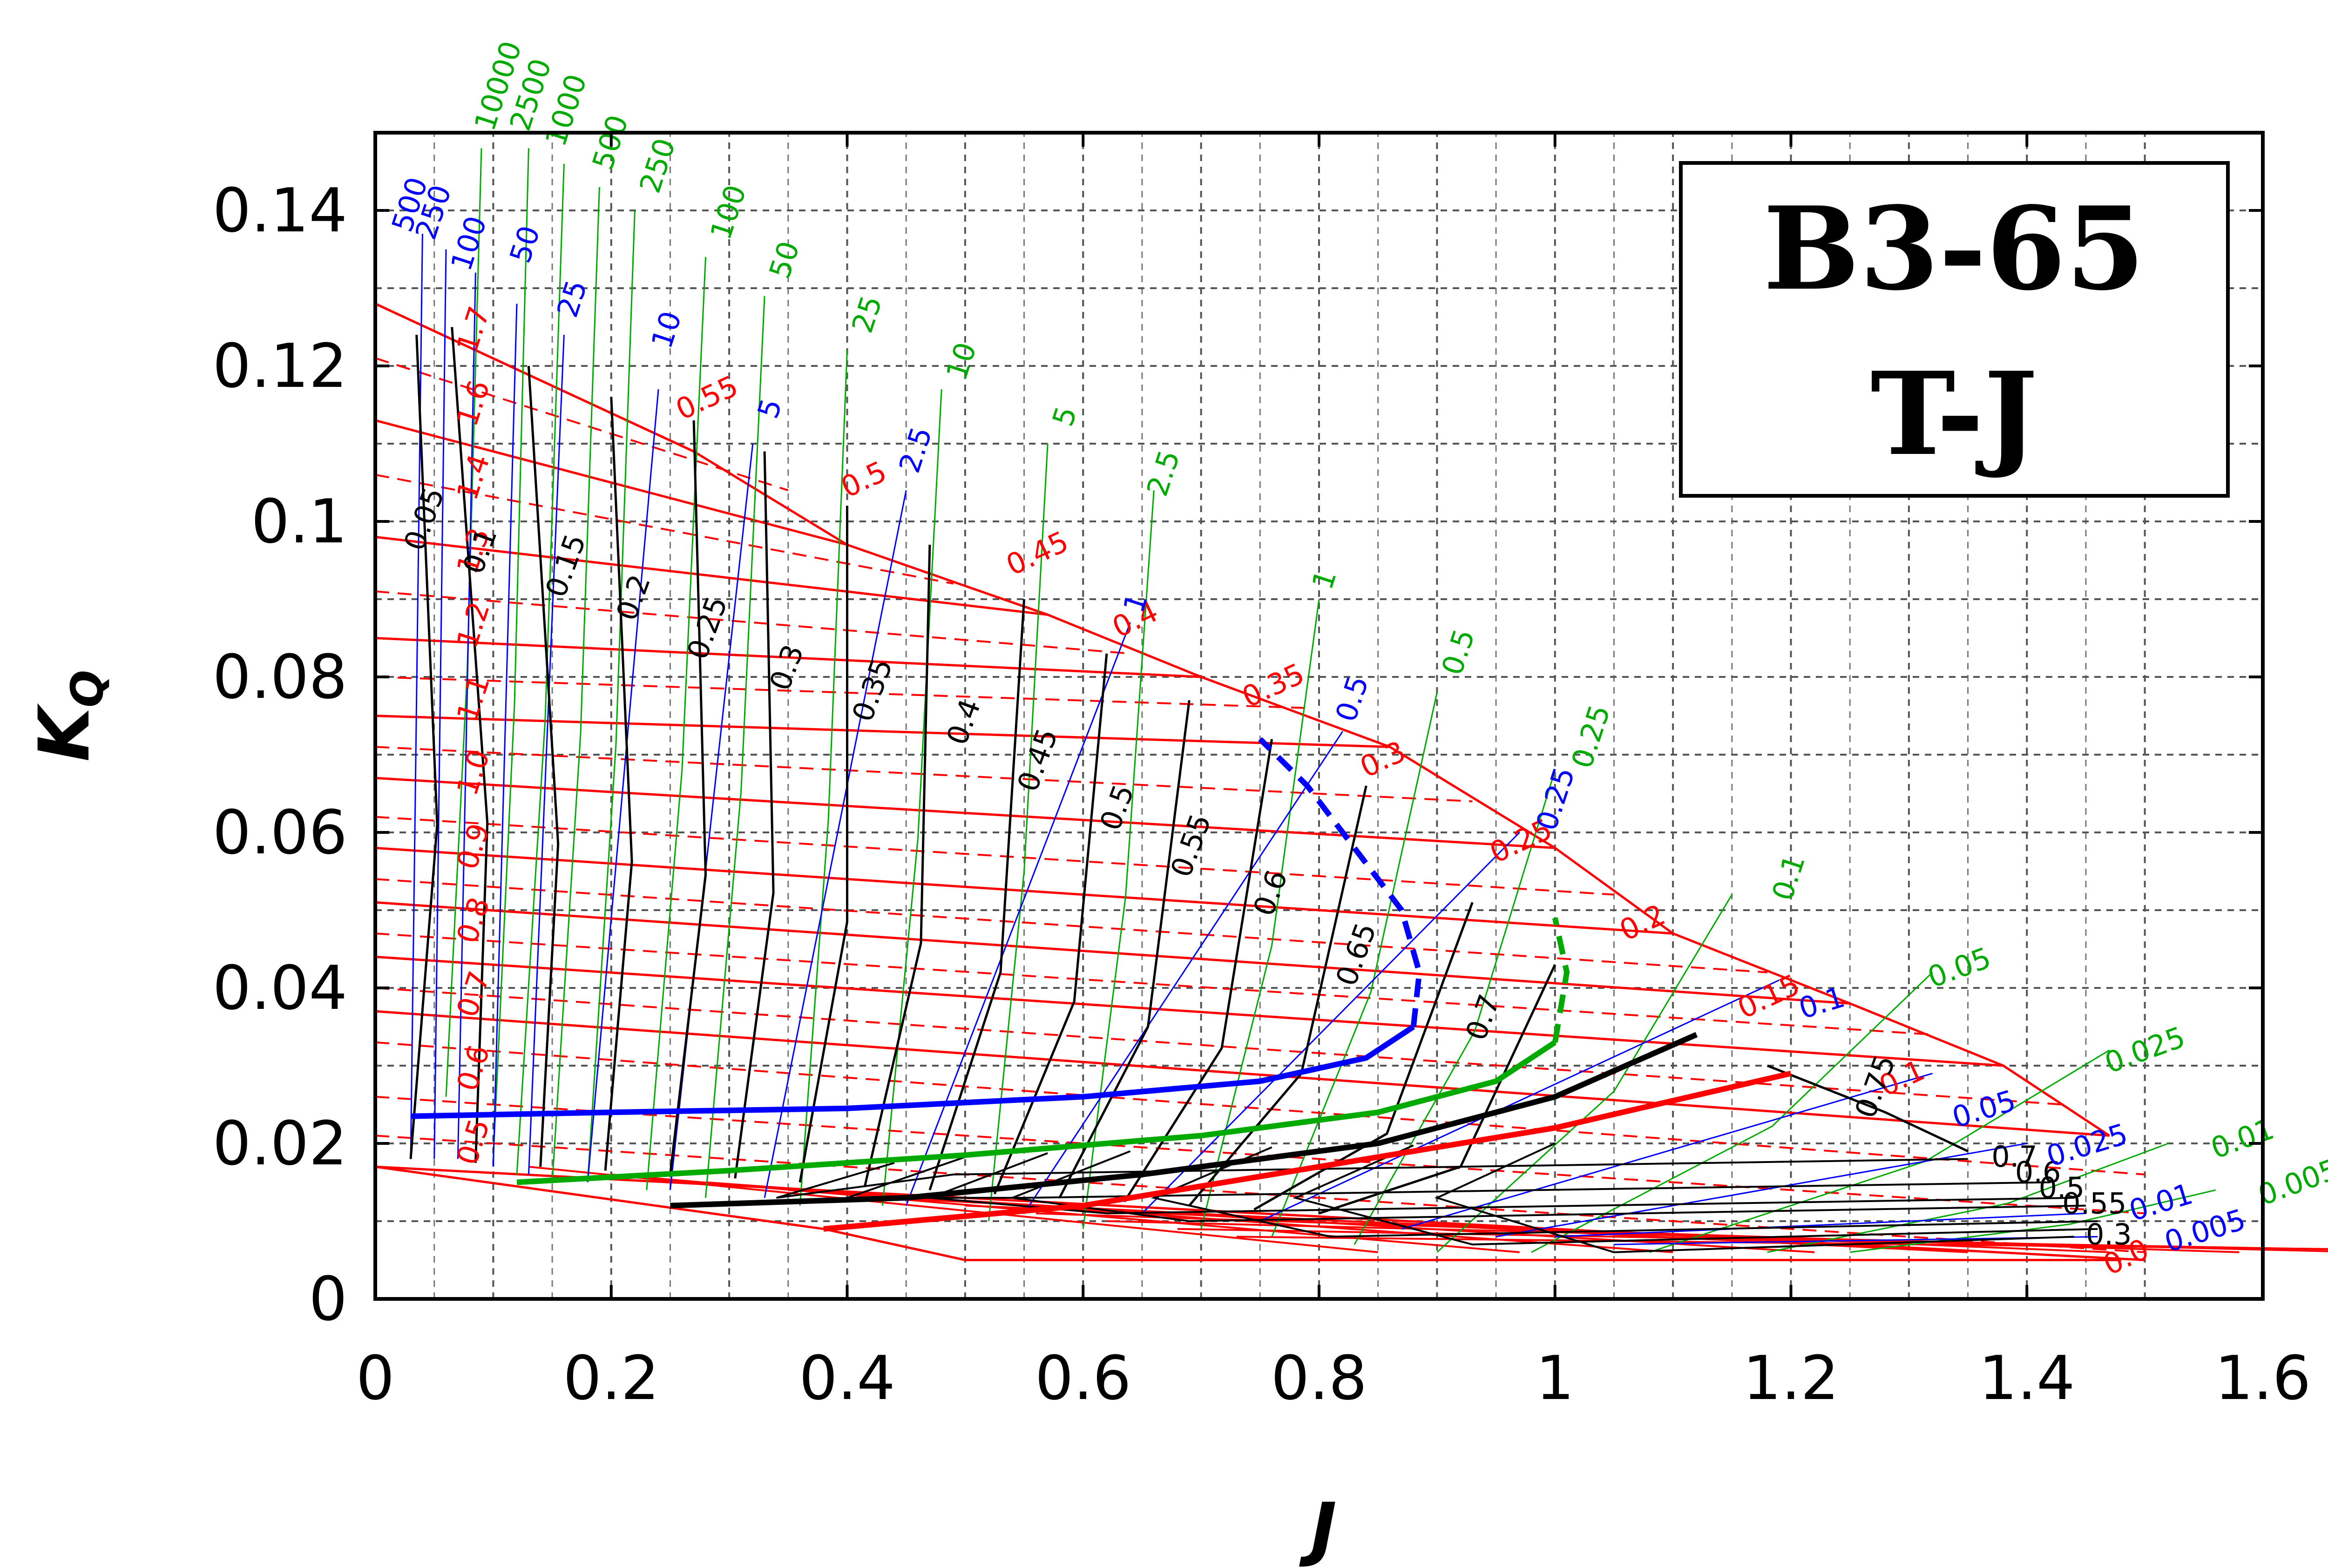 The height and width of the screenshot is (1568, 2328). I want to click on title-box: B3-65 T-J, so click(1954, 329).